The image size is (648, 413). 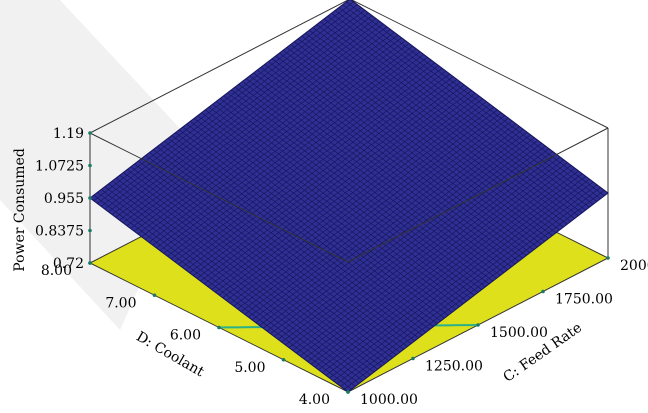 What do you see at coordinates (64, 199) in the screenshot?
I see `z-tick-label: 0.955` at bounding box center [64, 199].